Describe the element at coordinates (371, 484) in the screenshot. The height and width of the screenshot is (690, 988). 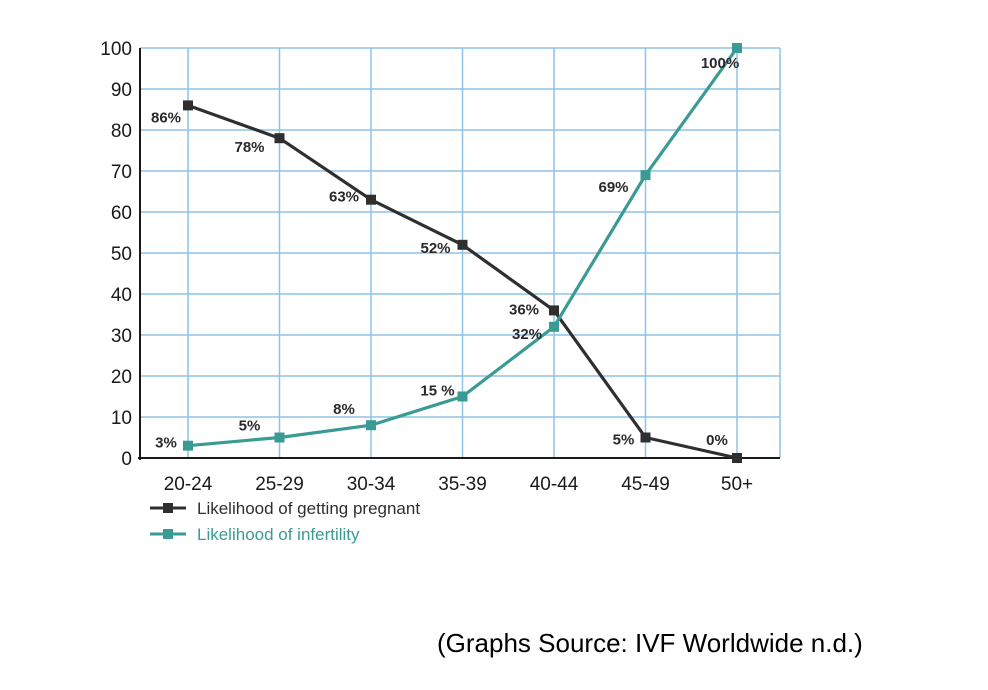
I see `x-tick-label: 30-34` at that location.